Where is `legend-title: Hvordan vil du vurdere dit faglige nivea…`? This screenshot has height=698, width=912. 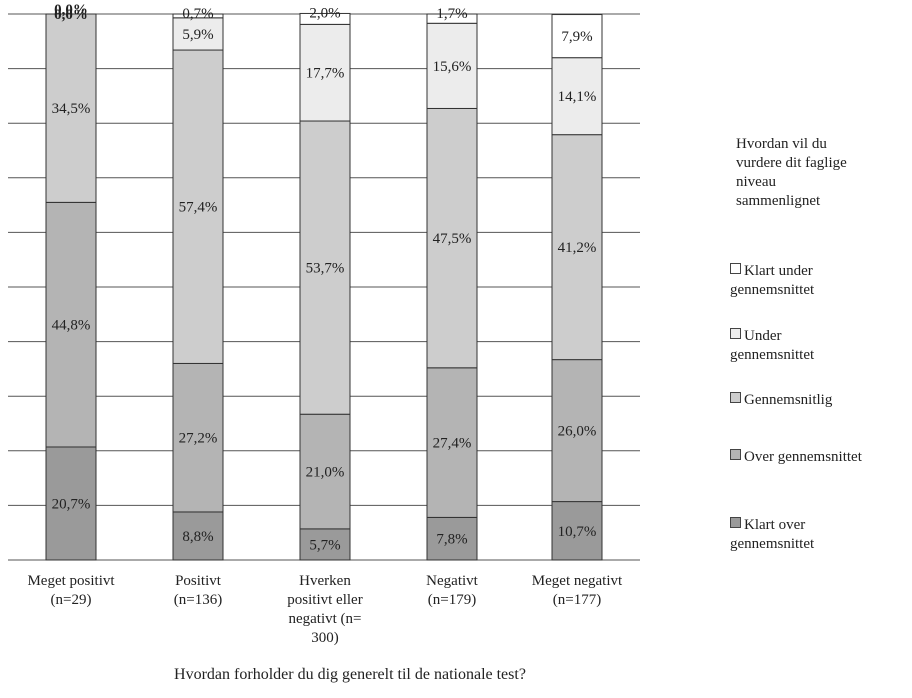 legend-title: Hvordan vil du vurdere dit faglige nivea… is located at coordinates (791, 172).